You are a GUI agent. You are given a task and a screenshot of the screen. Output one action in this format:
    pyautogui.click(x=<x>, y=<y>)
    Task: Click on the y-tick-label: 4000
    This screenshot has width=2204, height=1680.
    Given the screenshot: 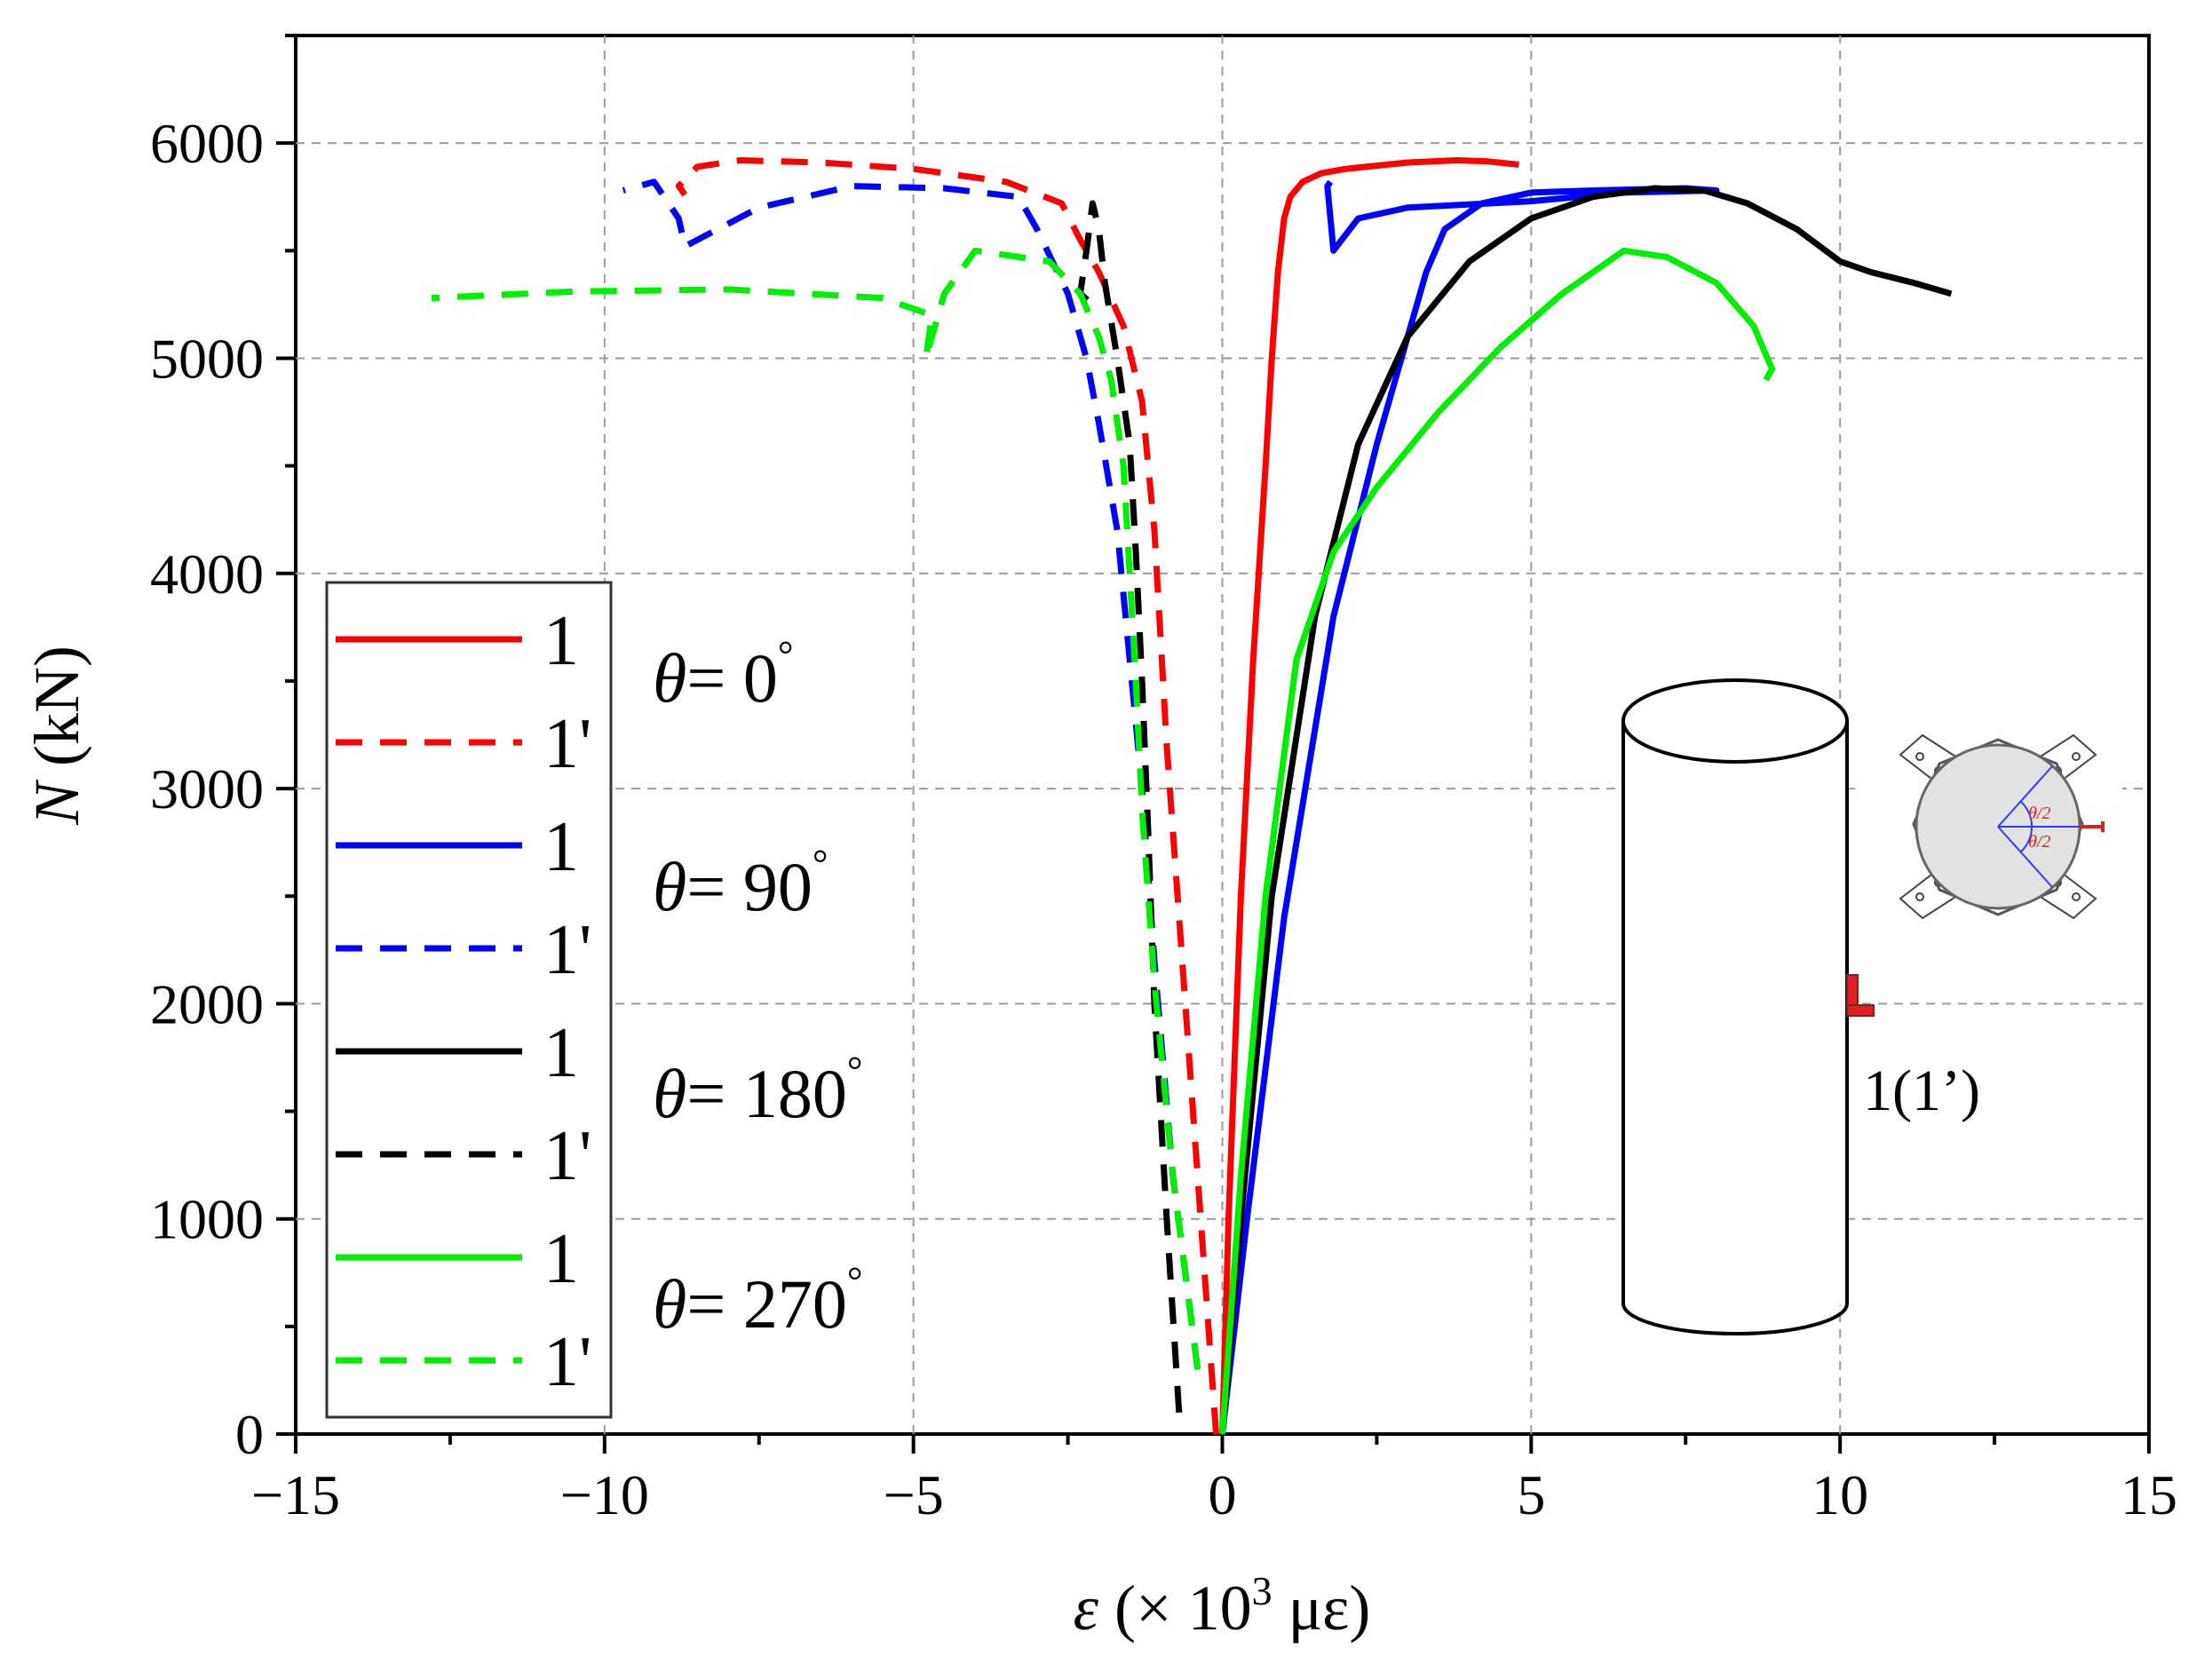 What is the action you would take?
    pyautogui.click(x=207, y=574)
    